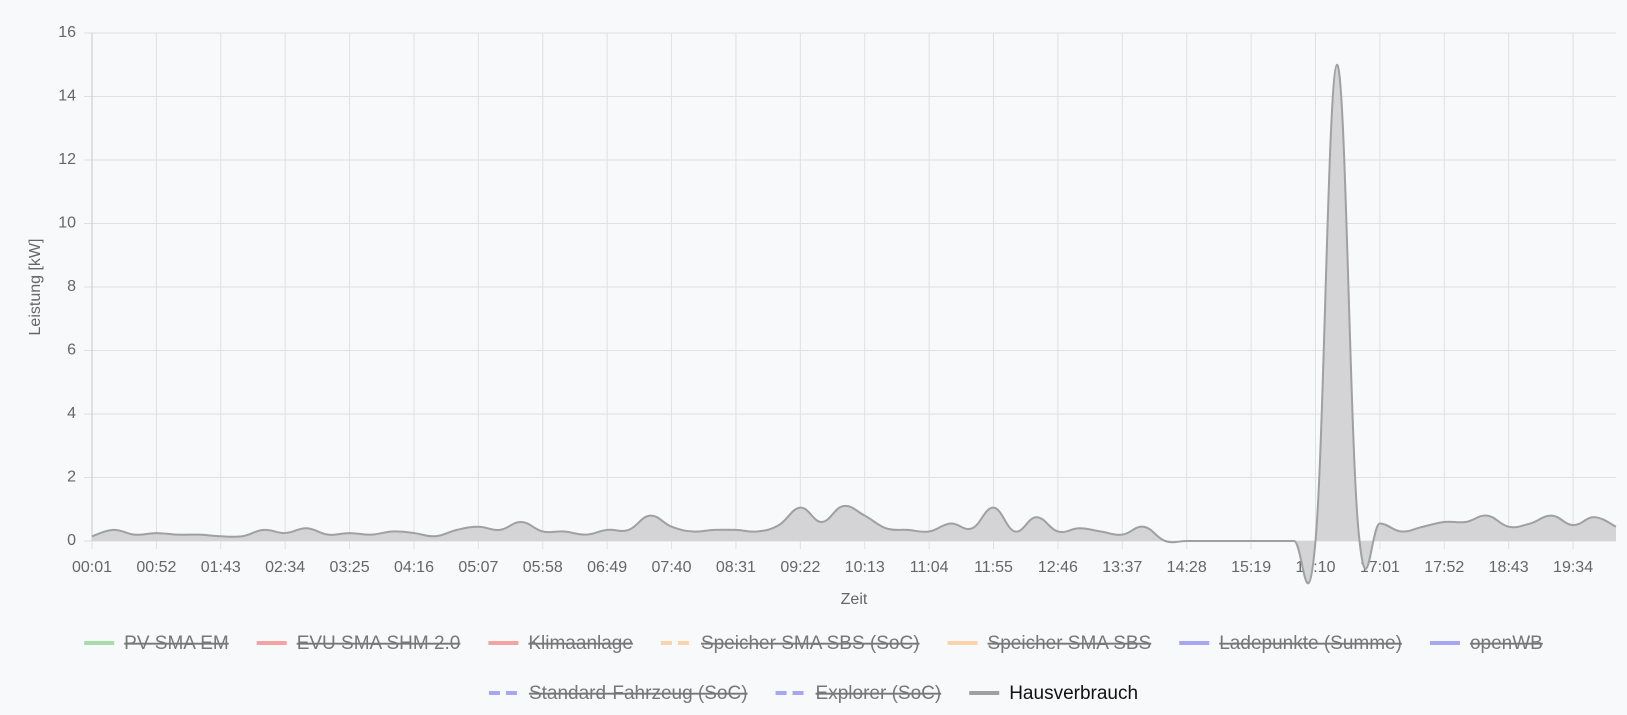 The image size is (1627, 715). I want to click on y-tick-label: 4, so click(71, 413).